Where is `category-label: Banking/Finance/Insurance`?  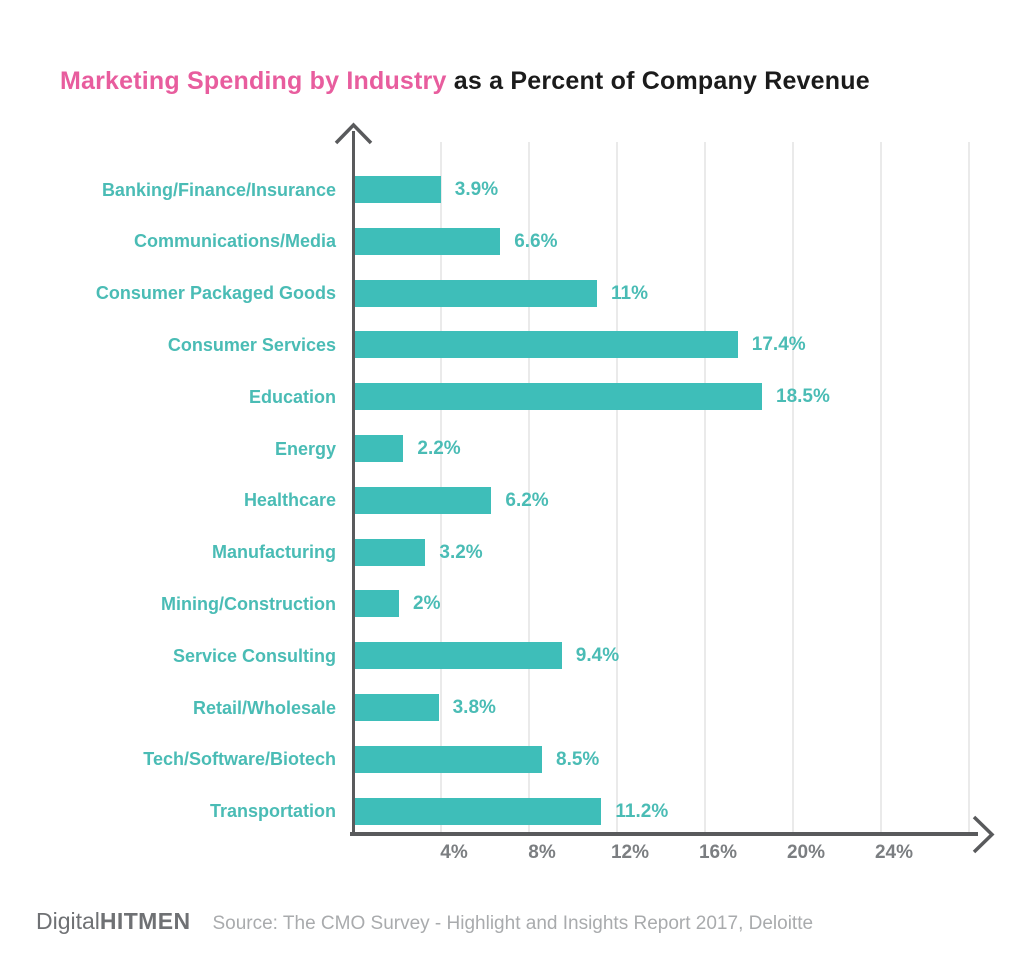 category-label: Banking/Finance/Insurance is located at coordinates (218, 189).